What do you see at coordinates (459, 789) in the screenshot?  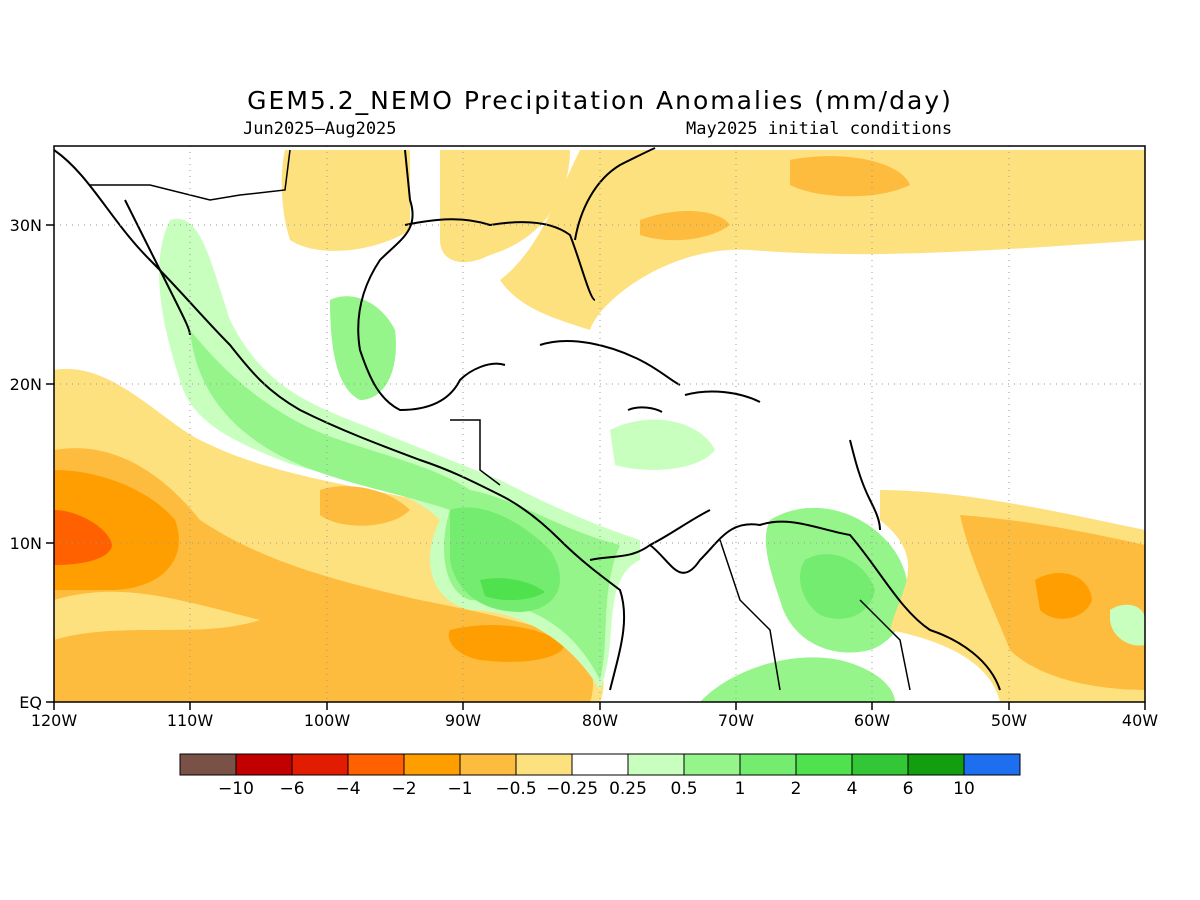 I see `colorbar-label: −1` at bounding box center [459, 789].